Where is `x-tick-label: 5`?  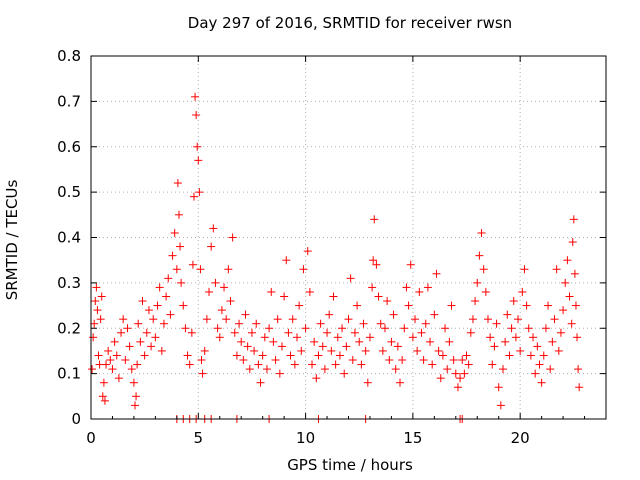 x-tick-label: 5 is located at coordinates (199, 438).